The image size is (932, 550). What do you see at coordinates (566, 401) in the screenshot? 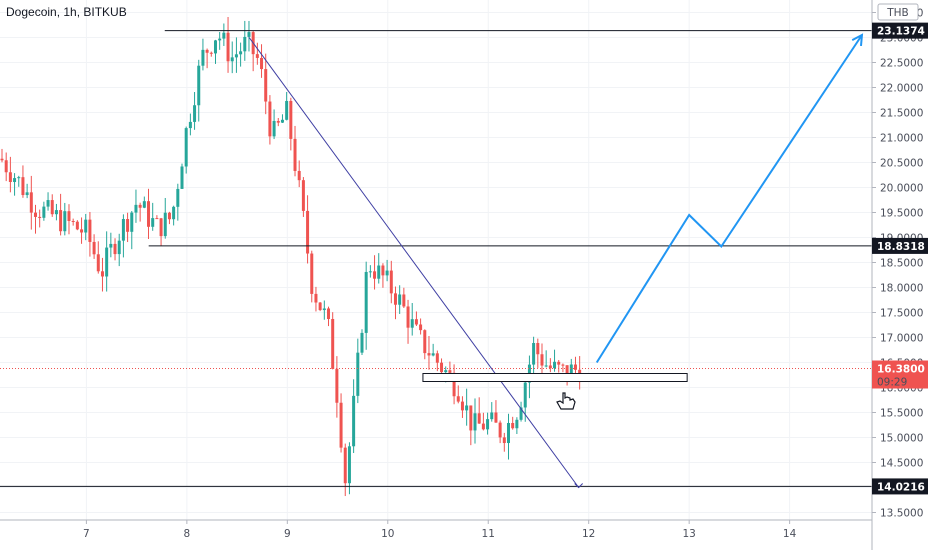
I see `hand-cursor-icon` at bounding box center [566, 401].